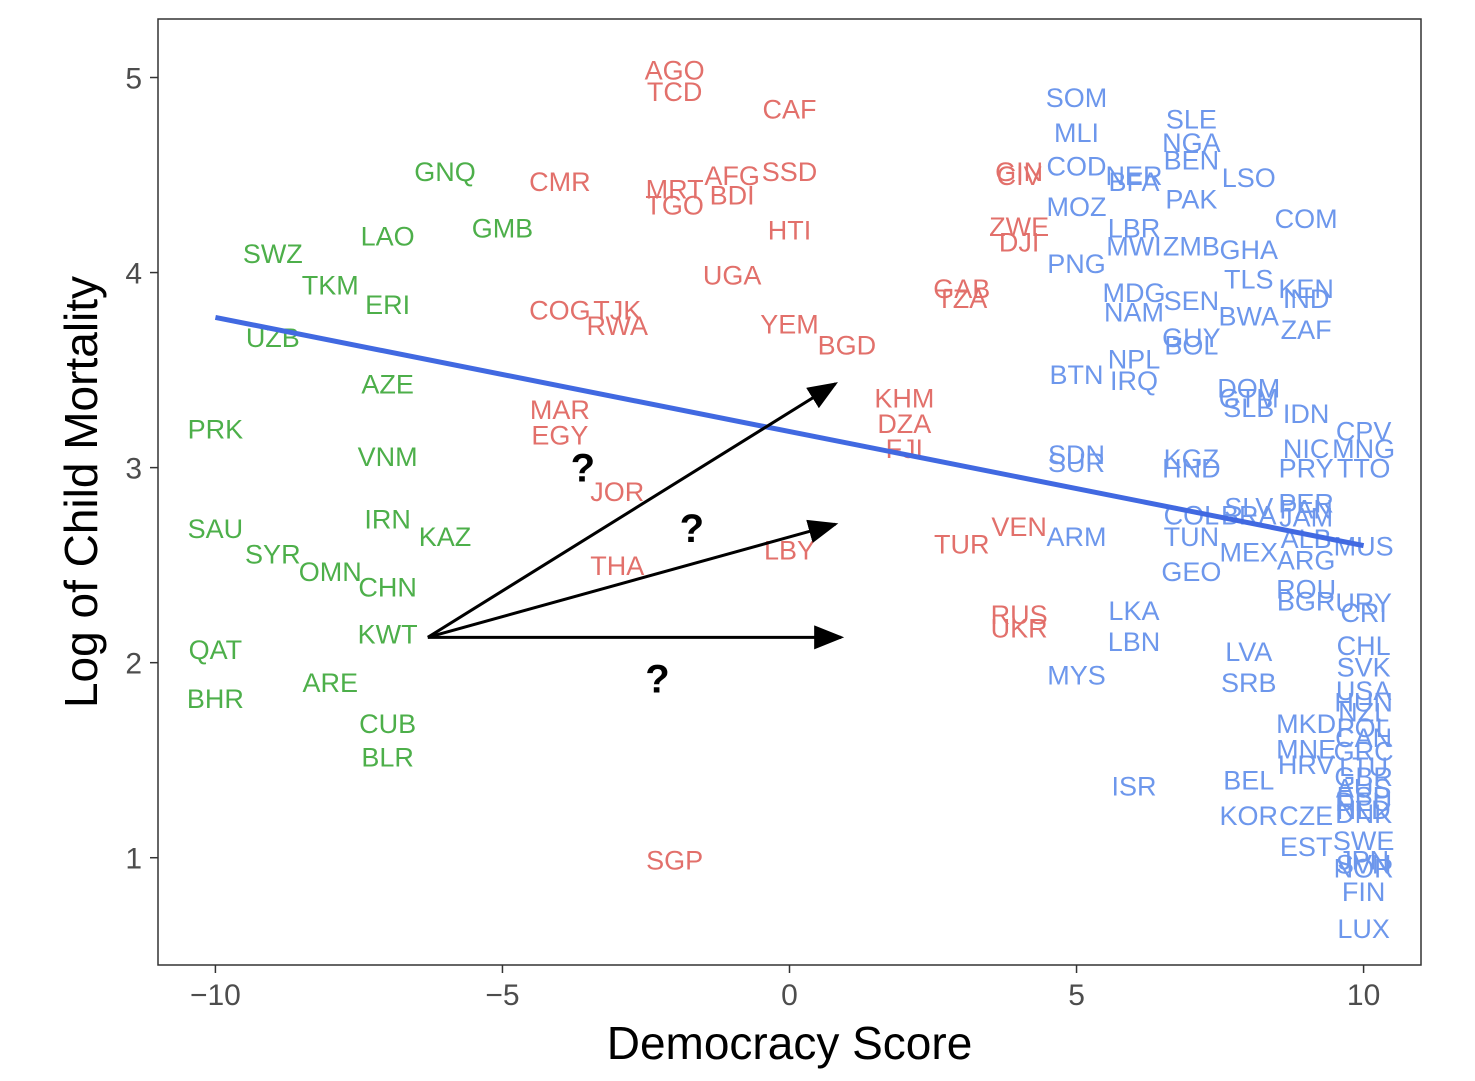 The image size is (1475, 1081). I want to click on point-label-mwi: MWI, so click(1133, 246).